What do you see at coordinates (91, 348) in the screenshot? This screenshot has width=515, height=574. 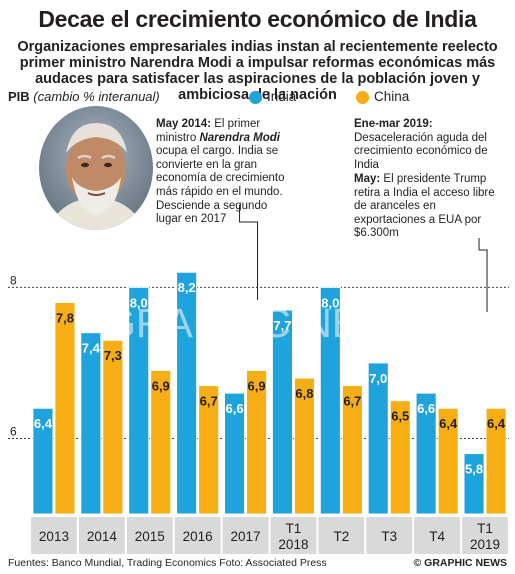 I see `data-label-india: 7,4` at bounding box center [91, 348].